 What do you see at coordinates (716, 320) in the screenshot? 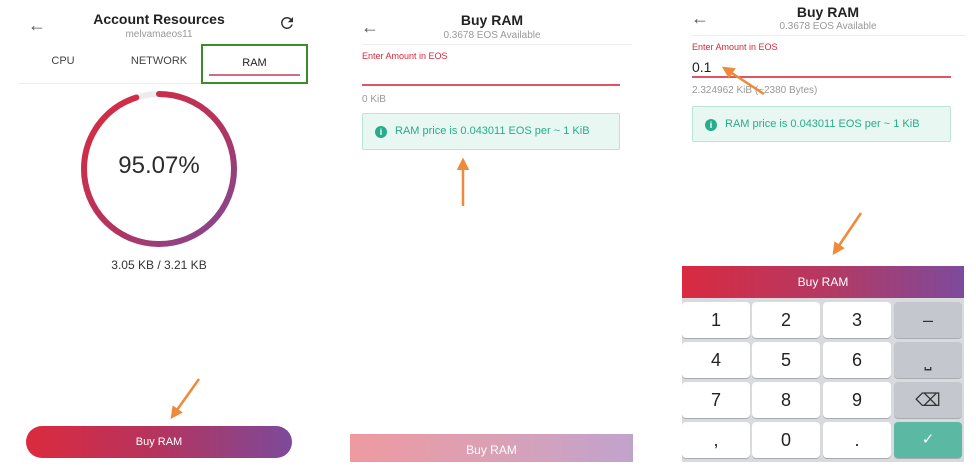
I see `key-1: 1` at bounding box center [716, 320].